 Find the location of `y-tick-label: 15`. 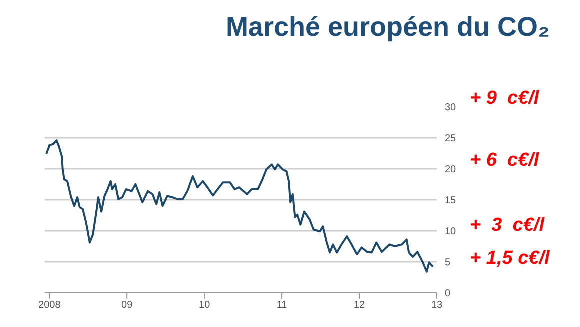

y-tick-label: 15 is located at coordinates (451, 201).